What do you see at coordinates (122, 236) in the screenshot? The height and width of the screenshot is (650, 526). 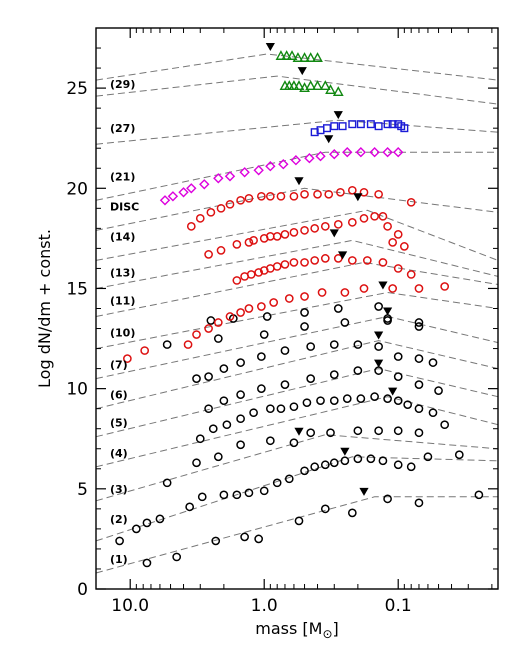 I see `curve-label: (14)` at bounding box center [122, 236].